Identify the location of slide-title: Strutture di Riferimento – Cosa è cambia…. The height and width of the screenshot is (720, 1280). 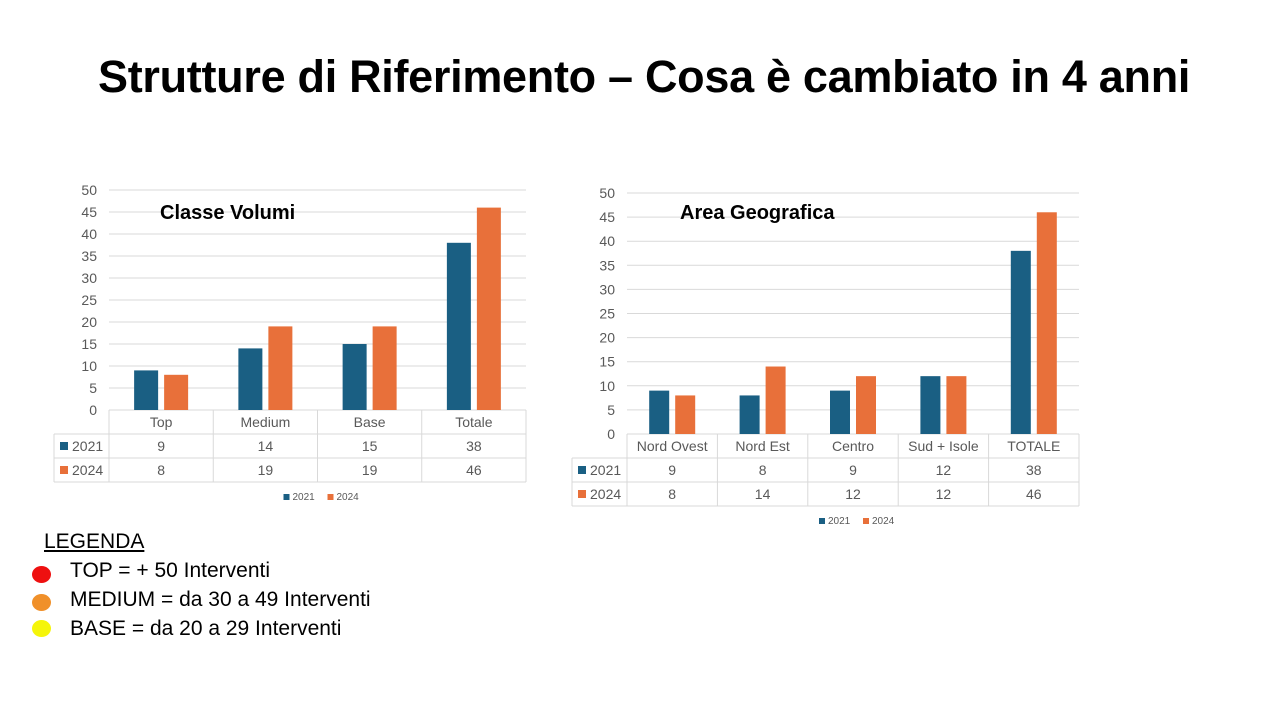
(644, 76).